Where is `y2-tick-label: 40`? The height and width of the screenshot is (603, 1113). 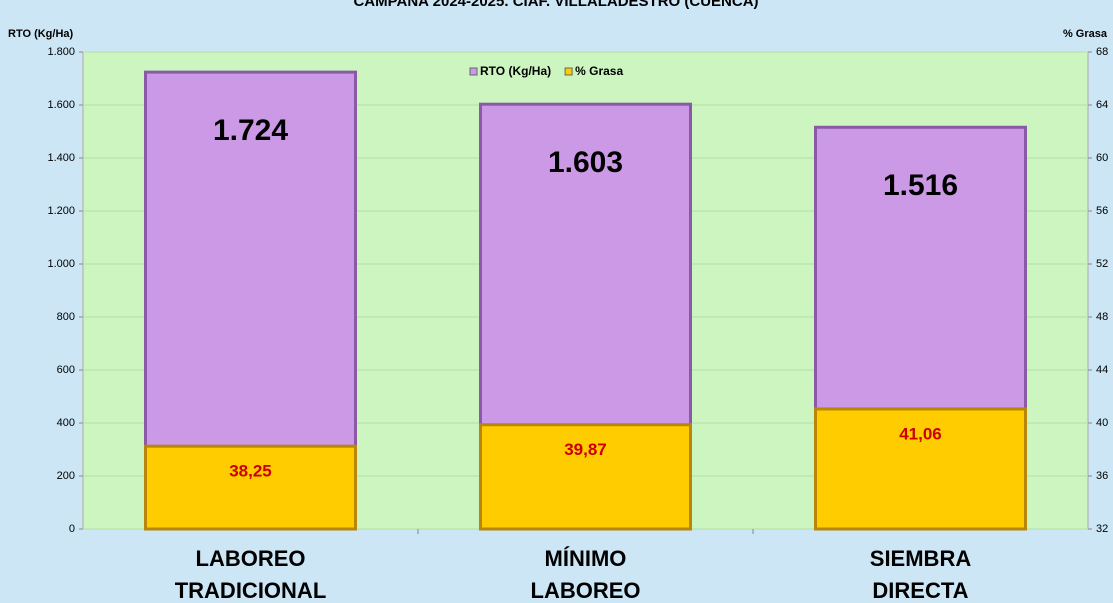 y2-tick-label: 40 is located at coordinates (1102, 423).